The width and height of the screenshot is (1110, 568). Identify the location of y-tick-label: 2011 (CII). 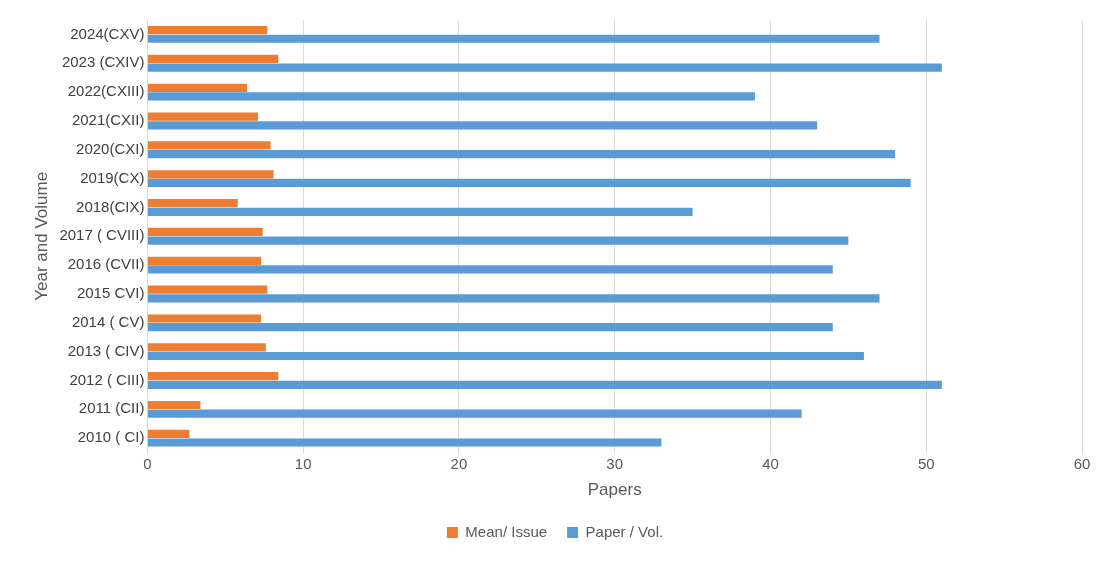
(111, 408).